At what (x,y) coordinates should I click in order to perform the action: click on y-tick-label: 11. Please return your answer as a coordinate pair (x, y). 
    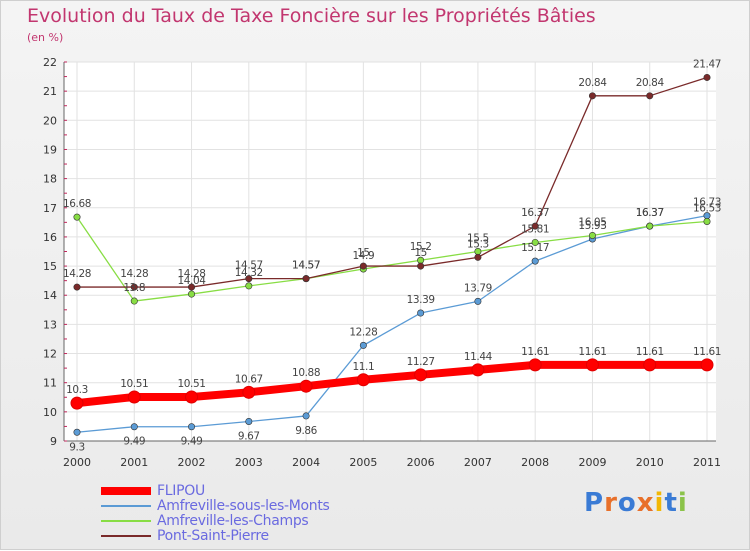
    Looking at the image, I should click on (50, 383).